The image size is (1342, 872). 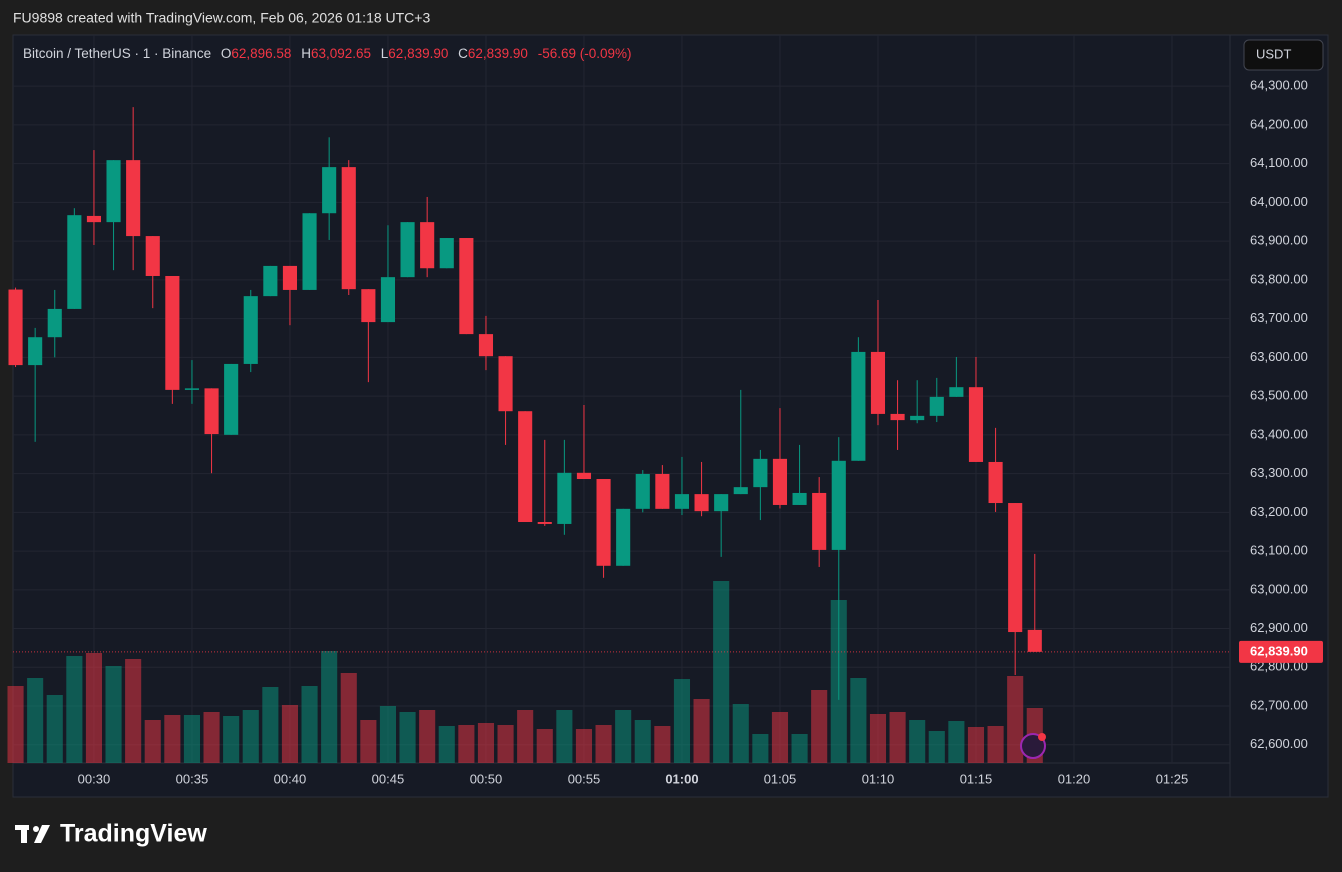 I want to click on y-tick-label: 64,200.00, so click(x=1279, y=123).